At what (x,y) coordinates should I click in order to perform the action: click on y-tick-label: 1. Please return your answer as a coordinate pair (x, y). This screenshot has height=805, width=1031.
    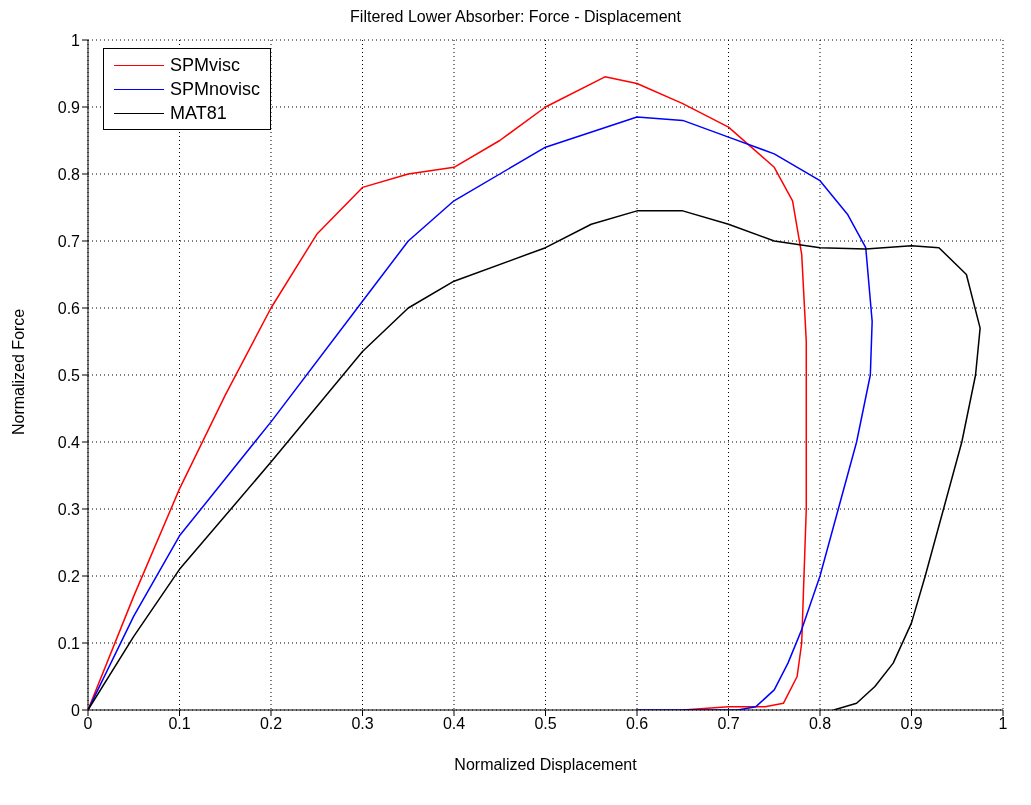
    Looking at the image, I should click on (76, 40).